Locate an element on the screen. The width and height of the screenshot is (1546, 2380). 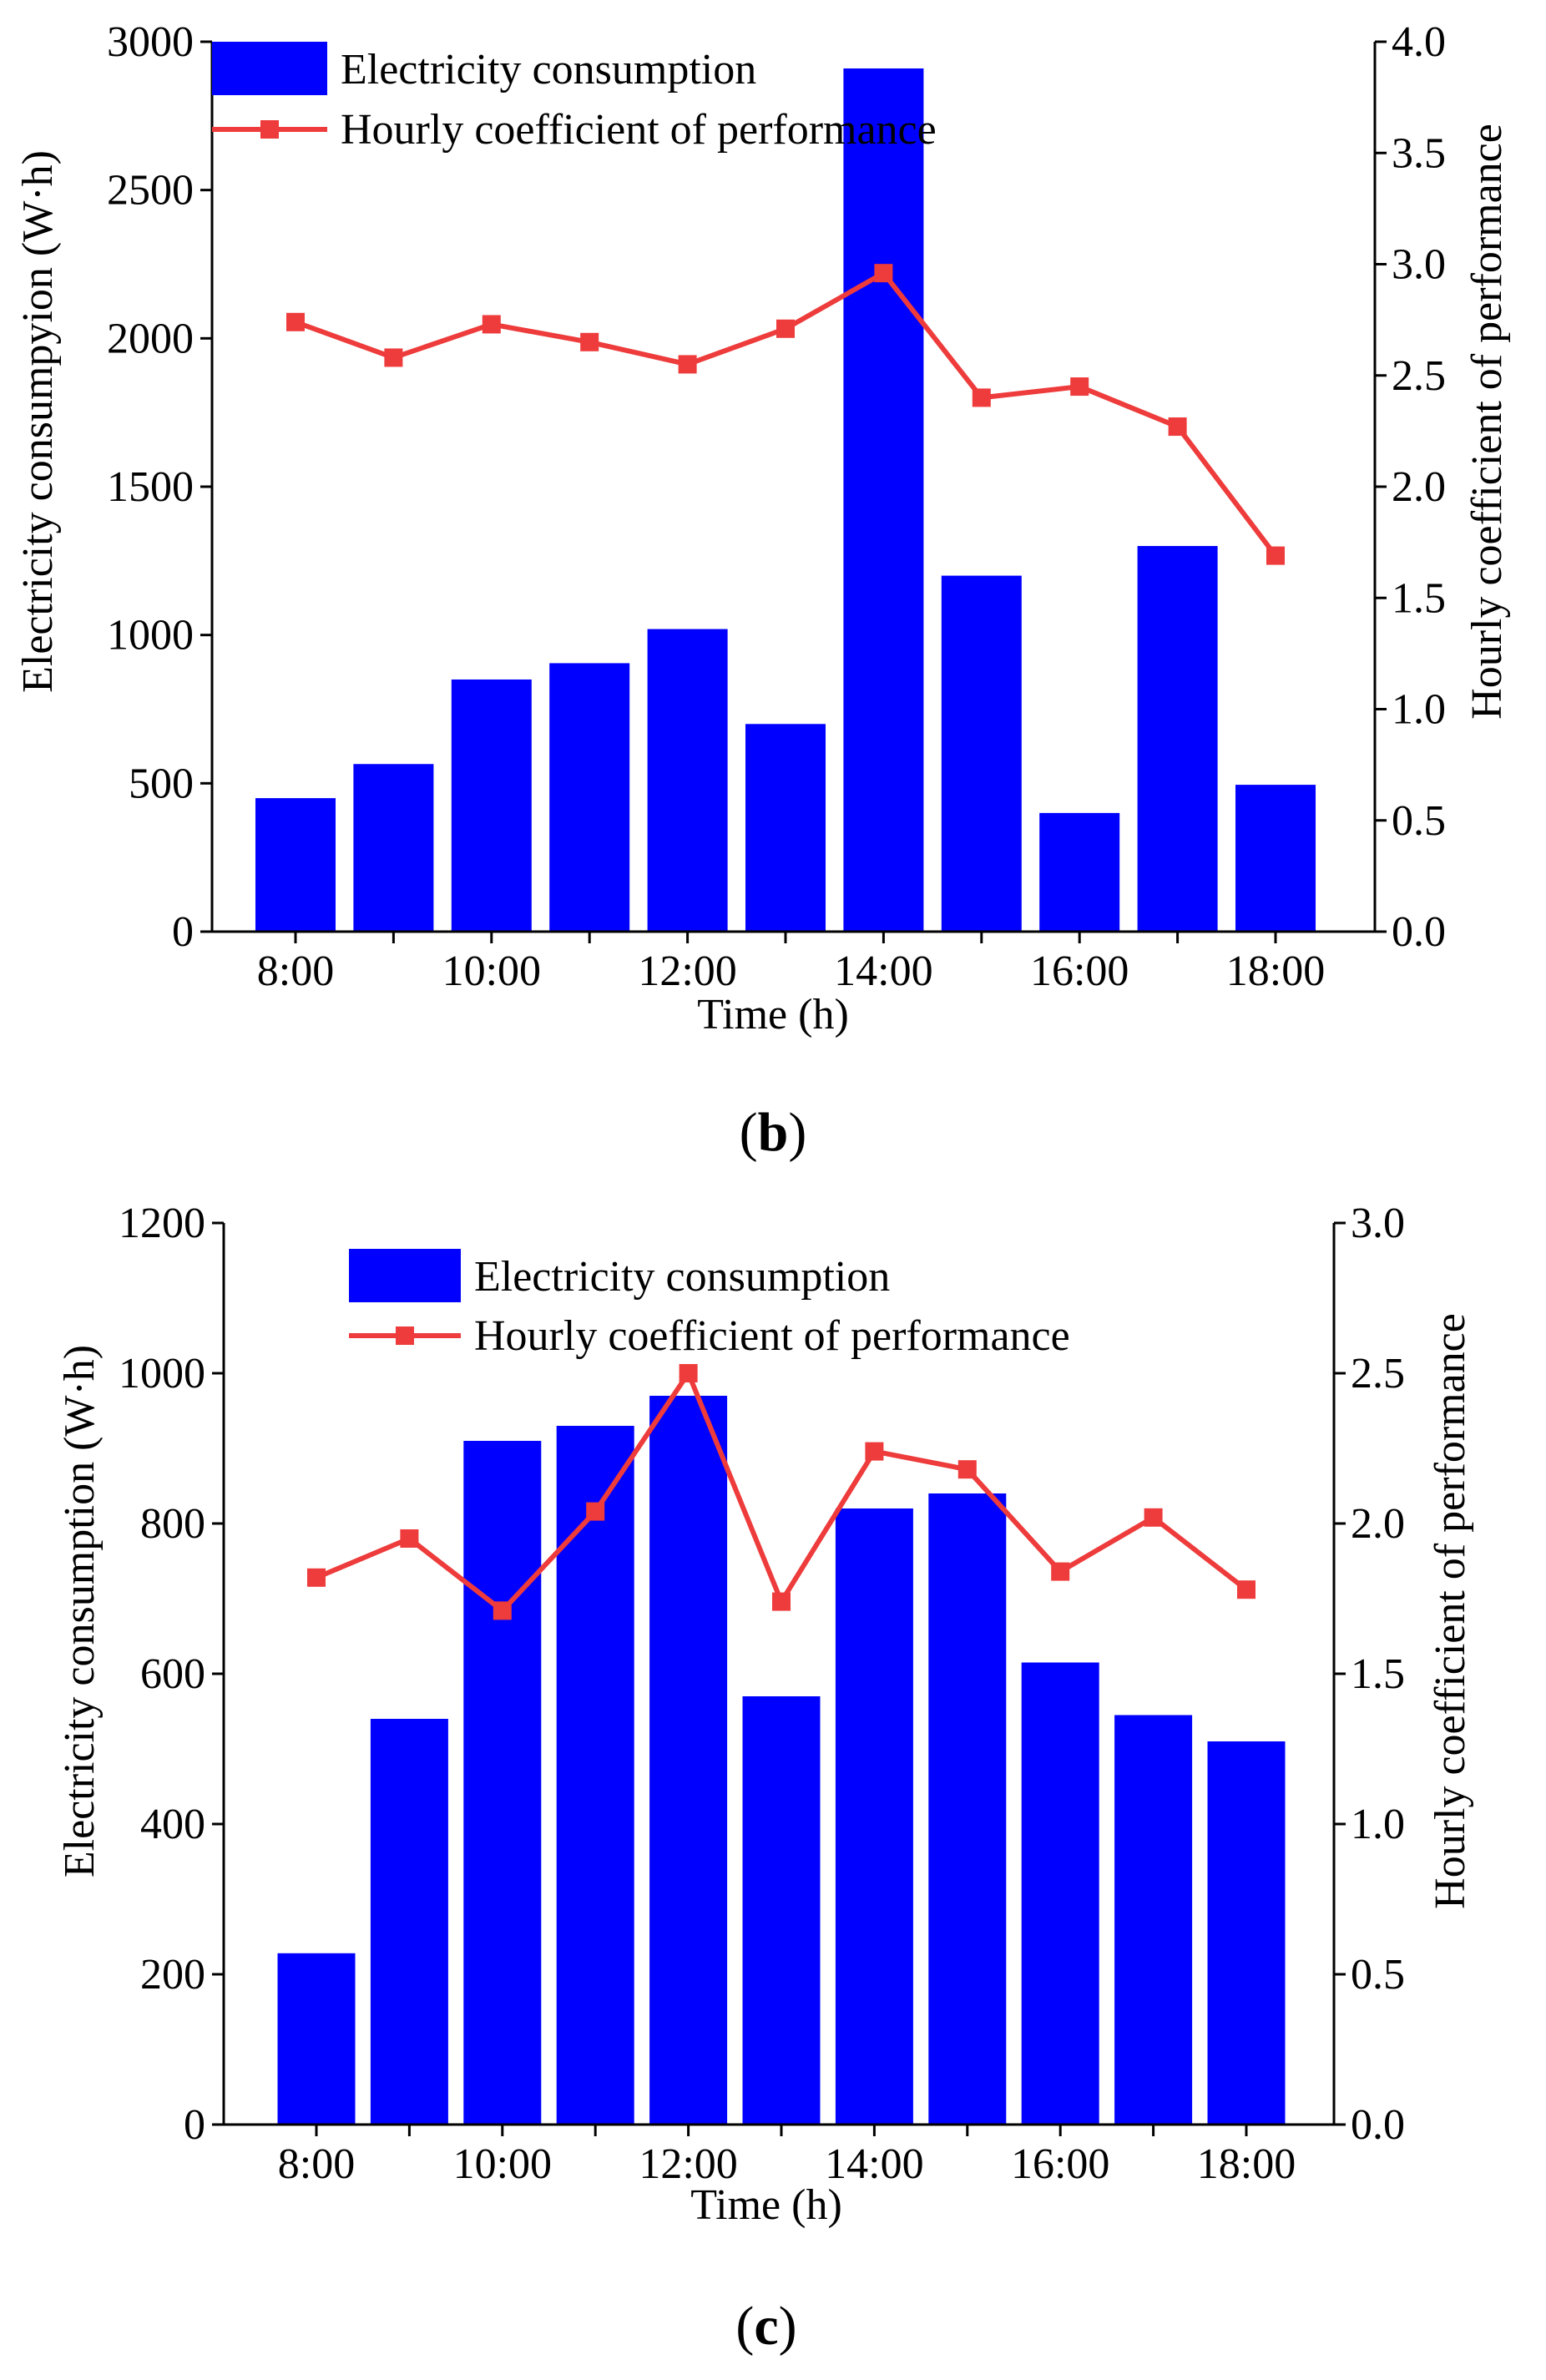
left-y-tick-label-b: 3000 is located at coordinates (150, 42).